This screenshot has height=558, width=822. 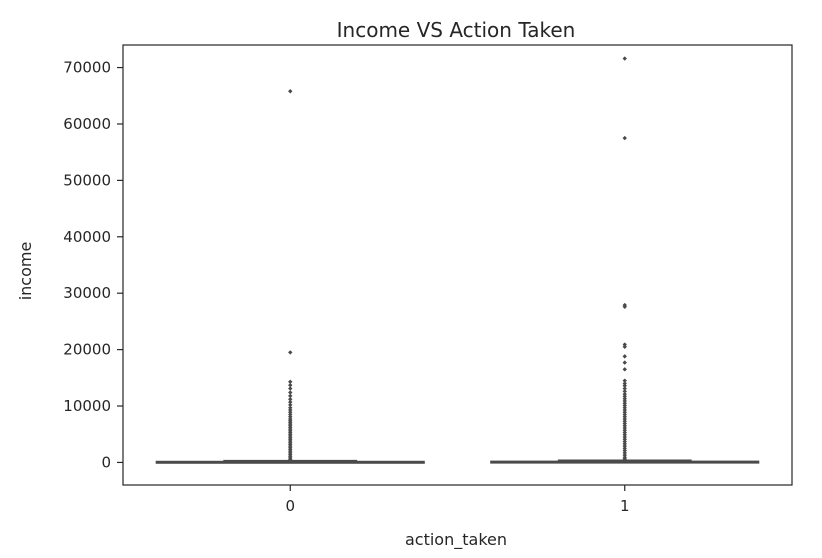 What do you see at coordinates (456, 540) in the screenshot?
I see `x-axis-title: action_taken` at bounding box center [456, 540].